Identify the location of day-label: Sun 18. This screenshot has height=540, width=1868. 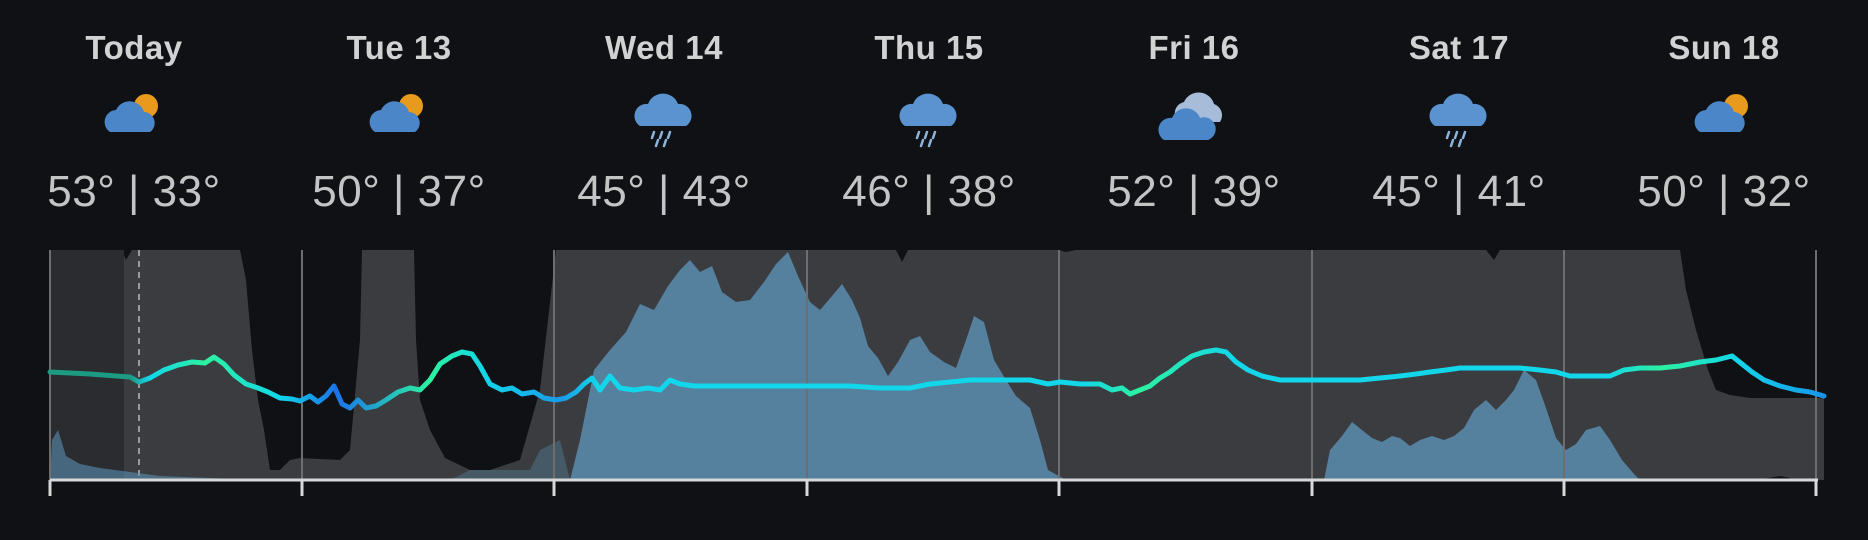
(1724, 47).